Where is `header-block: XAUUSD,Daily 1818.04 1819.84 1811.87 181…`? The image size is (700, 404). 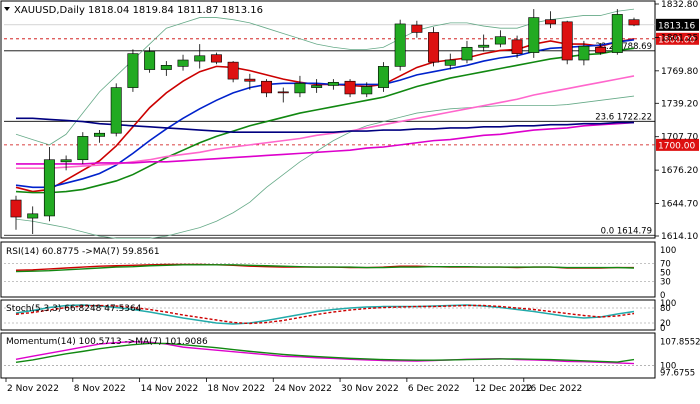
header-block: XAUUSD,Daily 1818.04 1819.84 1811.87 181… is located at coordinates (133, 10).